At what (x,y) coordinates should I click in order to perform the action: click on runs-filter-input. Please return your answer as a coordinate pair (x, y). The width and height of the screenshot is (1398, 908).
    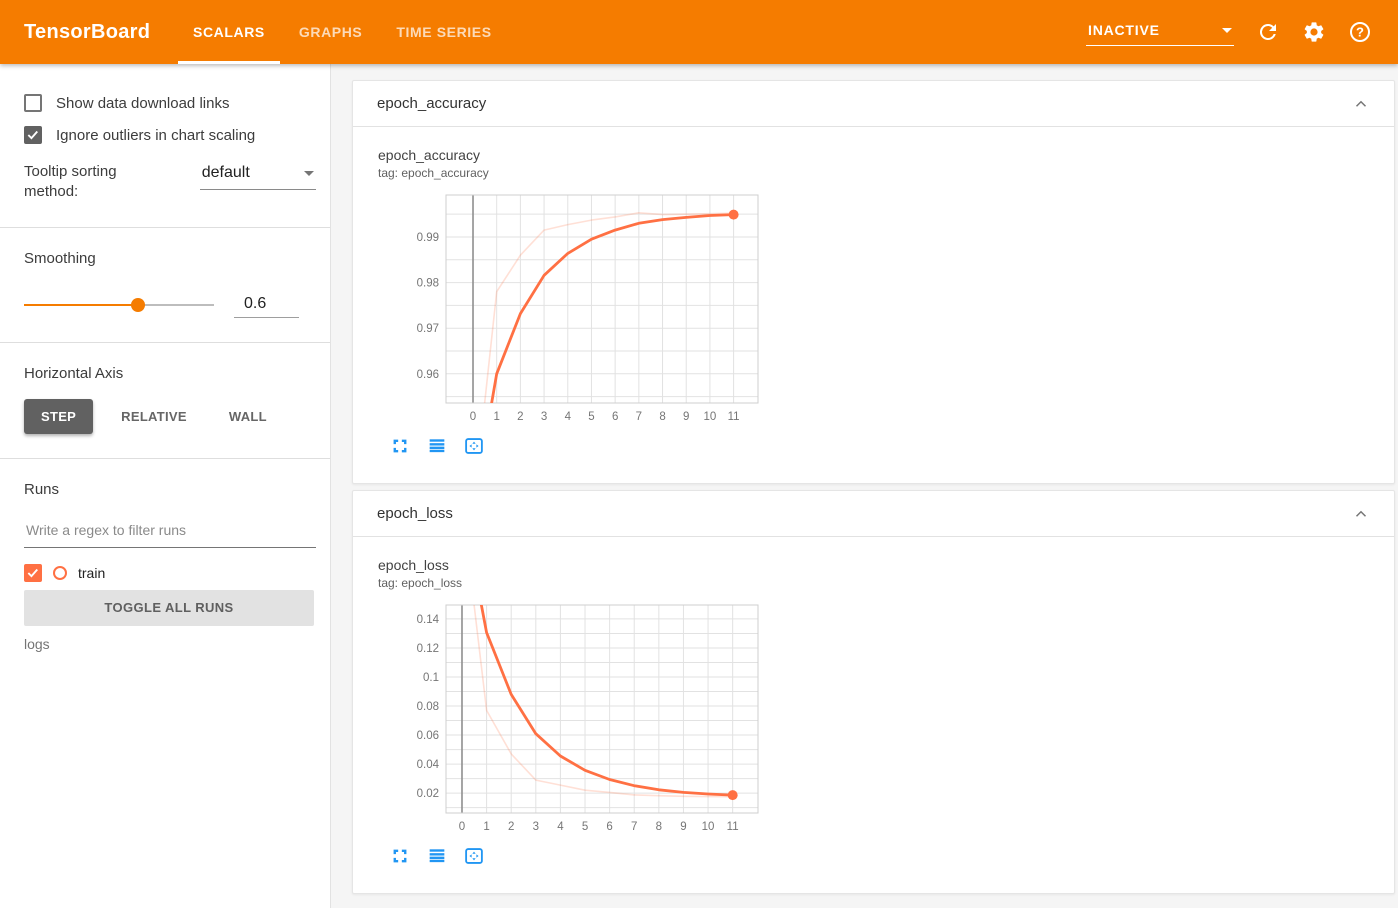
    Looking at the image, I should click on (170, 532).